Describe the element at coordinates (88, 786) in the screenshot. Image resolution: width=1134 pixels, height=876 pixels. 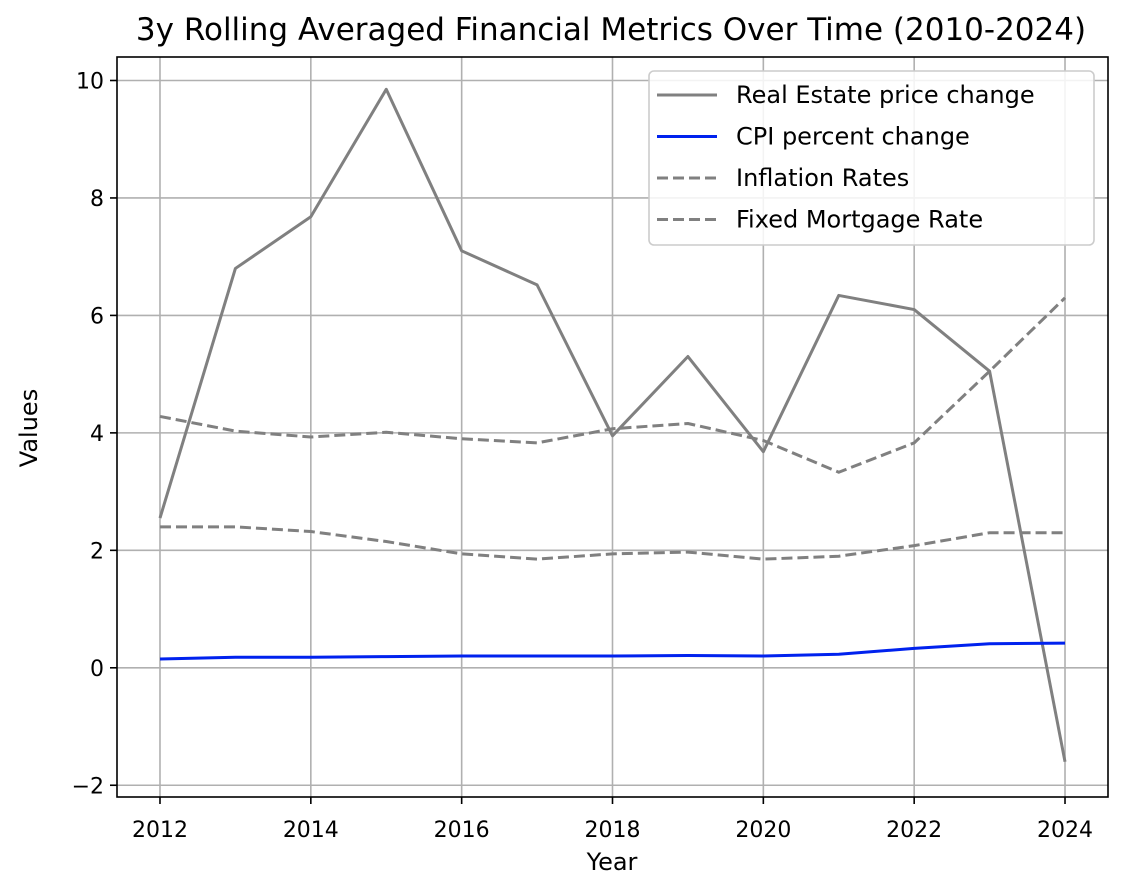
I see `y-tick-label: −2` at that location.